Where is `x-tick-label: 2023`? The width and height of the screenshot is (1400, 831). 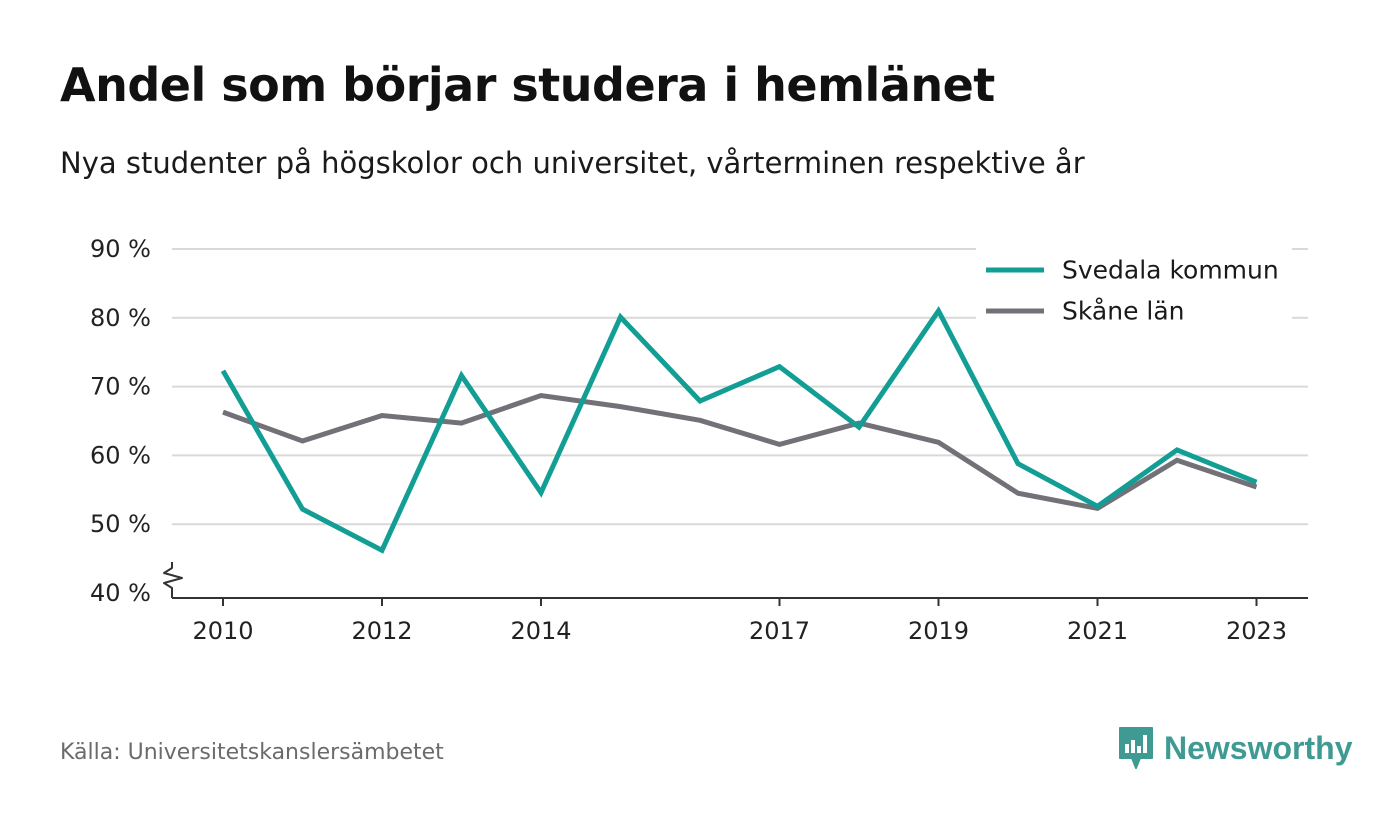
x-tick-label: 2023 is located at coordinates (1256, 631).